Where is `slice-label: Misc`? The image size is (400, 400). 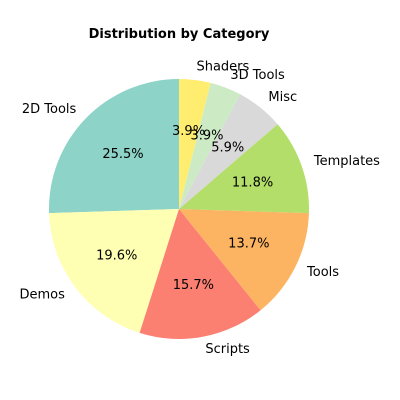 slice-label: Misc is located at coordinates (282, 97).